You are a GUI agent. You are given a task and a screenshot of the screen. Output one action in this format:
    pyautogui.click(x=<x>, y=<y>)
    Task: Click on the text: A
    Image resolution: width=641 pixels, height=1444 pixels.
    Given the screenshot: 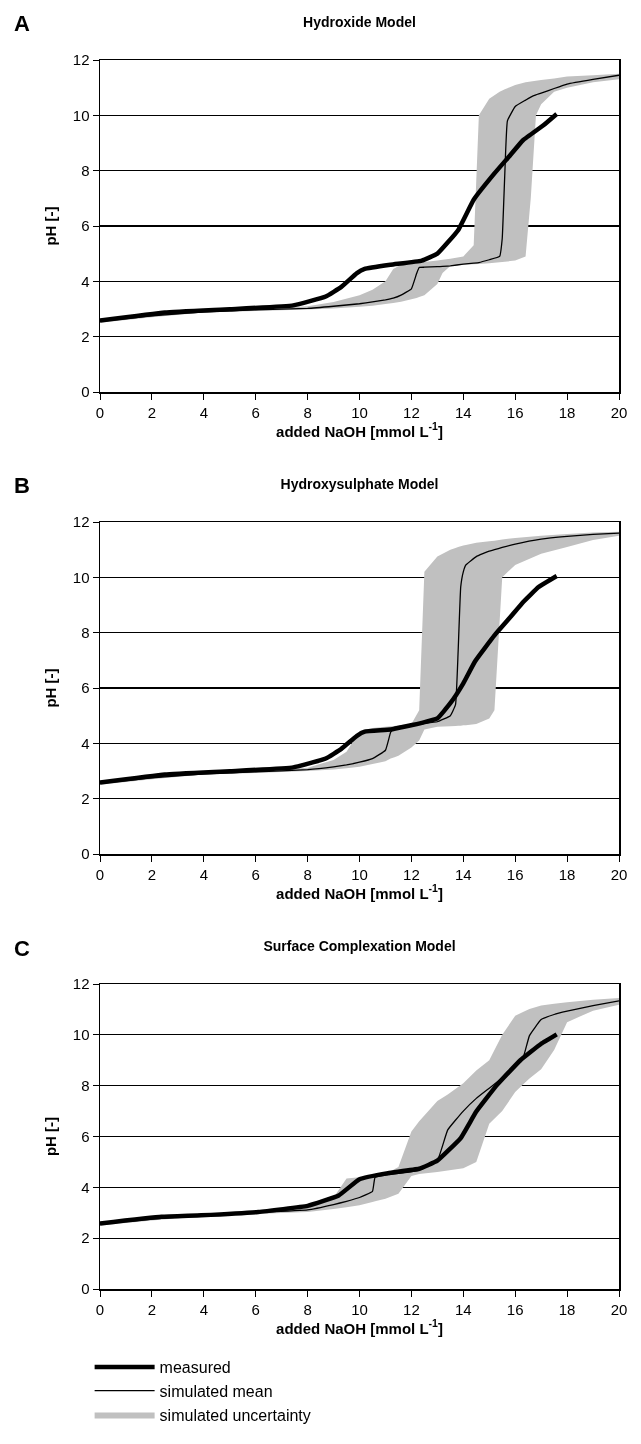 What is the action you would take?
    pyautogui.click(x=22, y=23)
    